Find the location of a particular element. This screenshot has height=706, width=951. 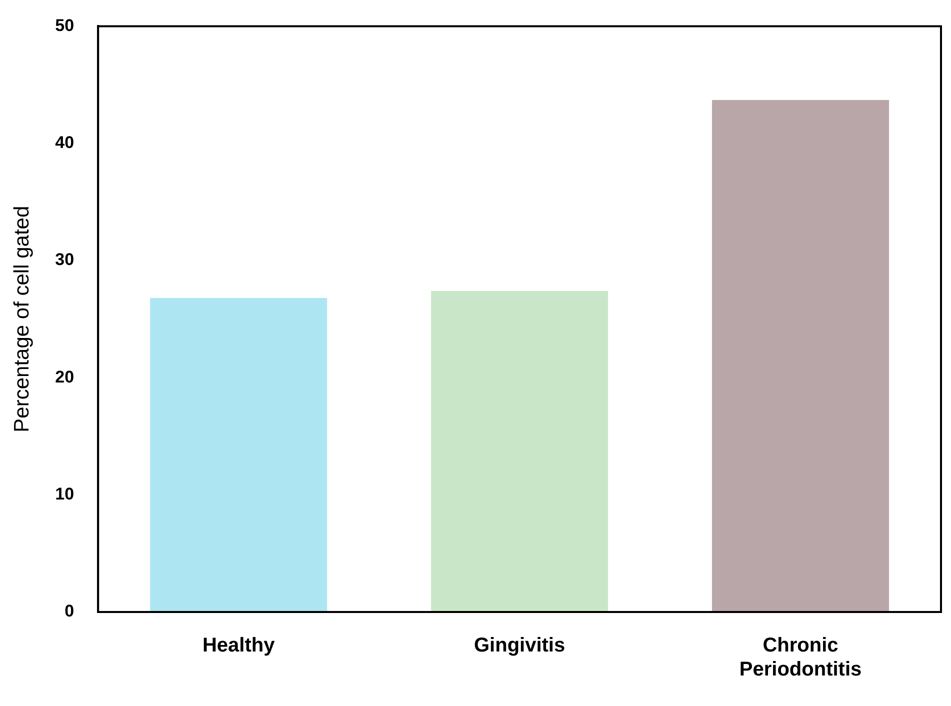

y-axis-title: Percentage of cell gated is located at coordinates (22, 319).